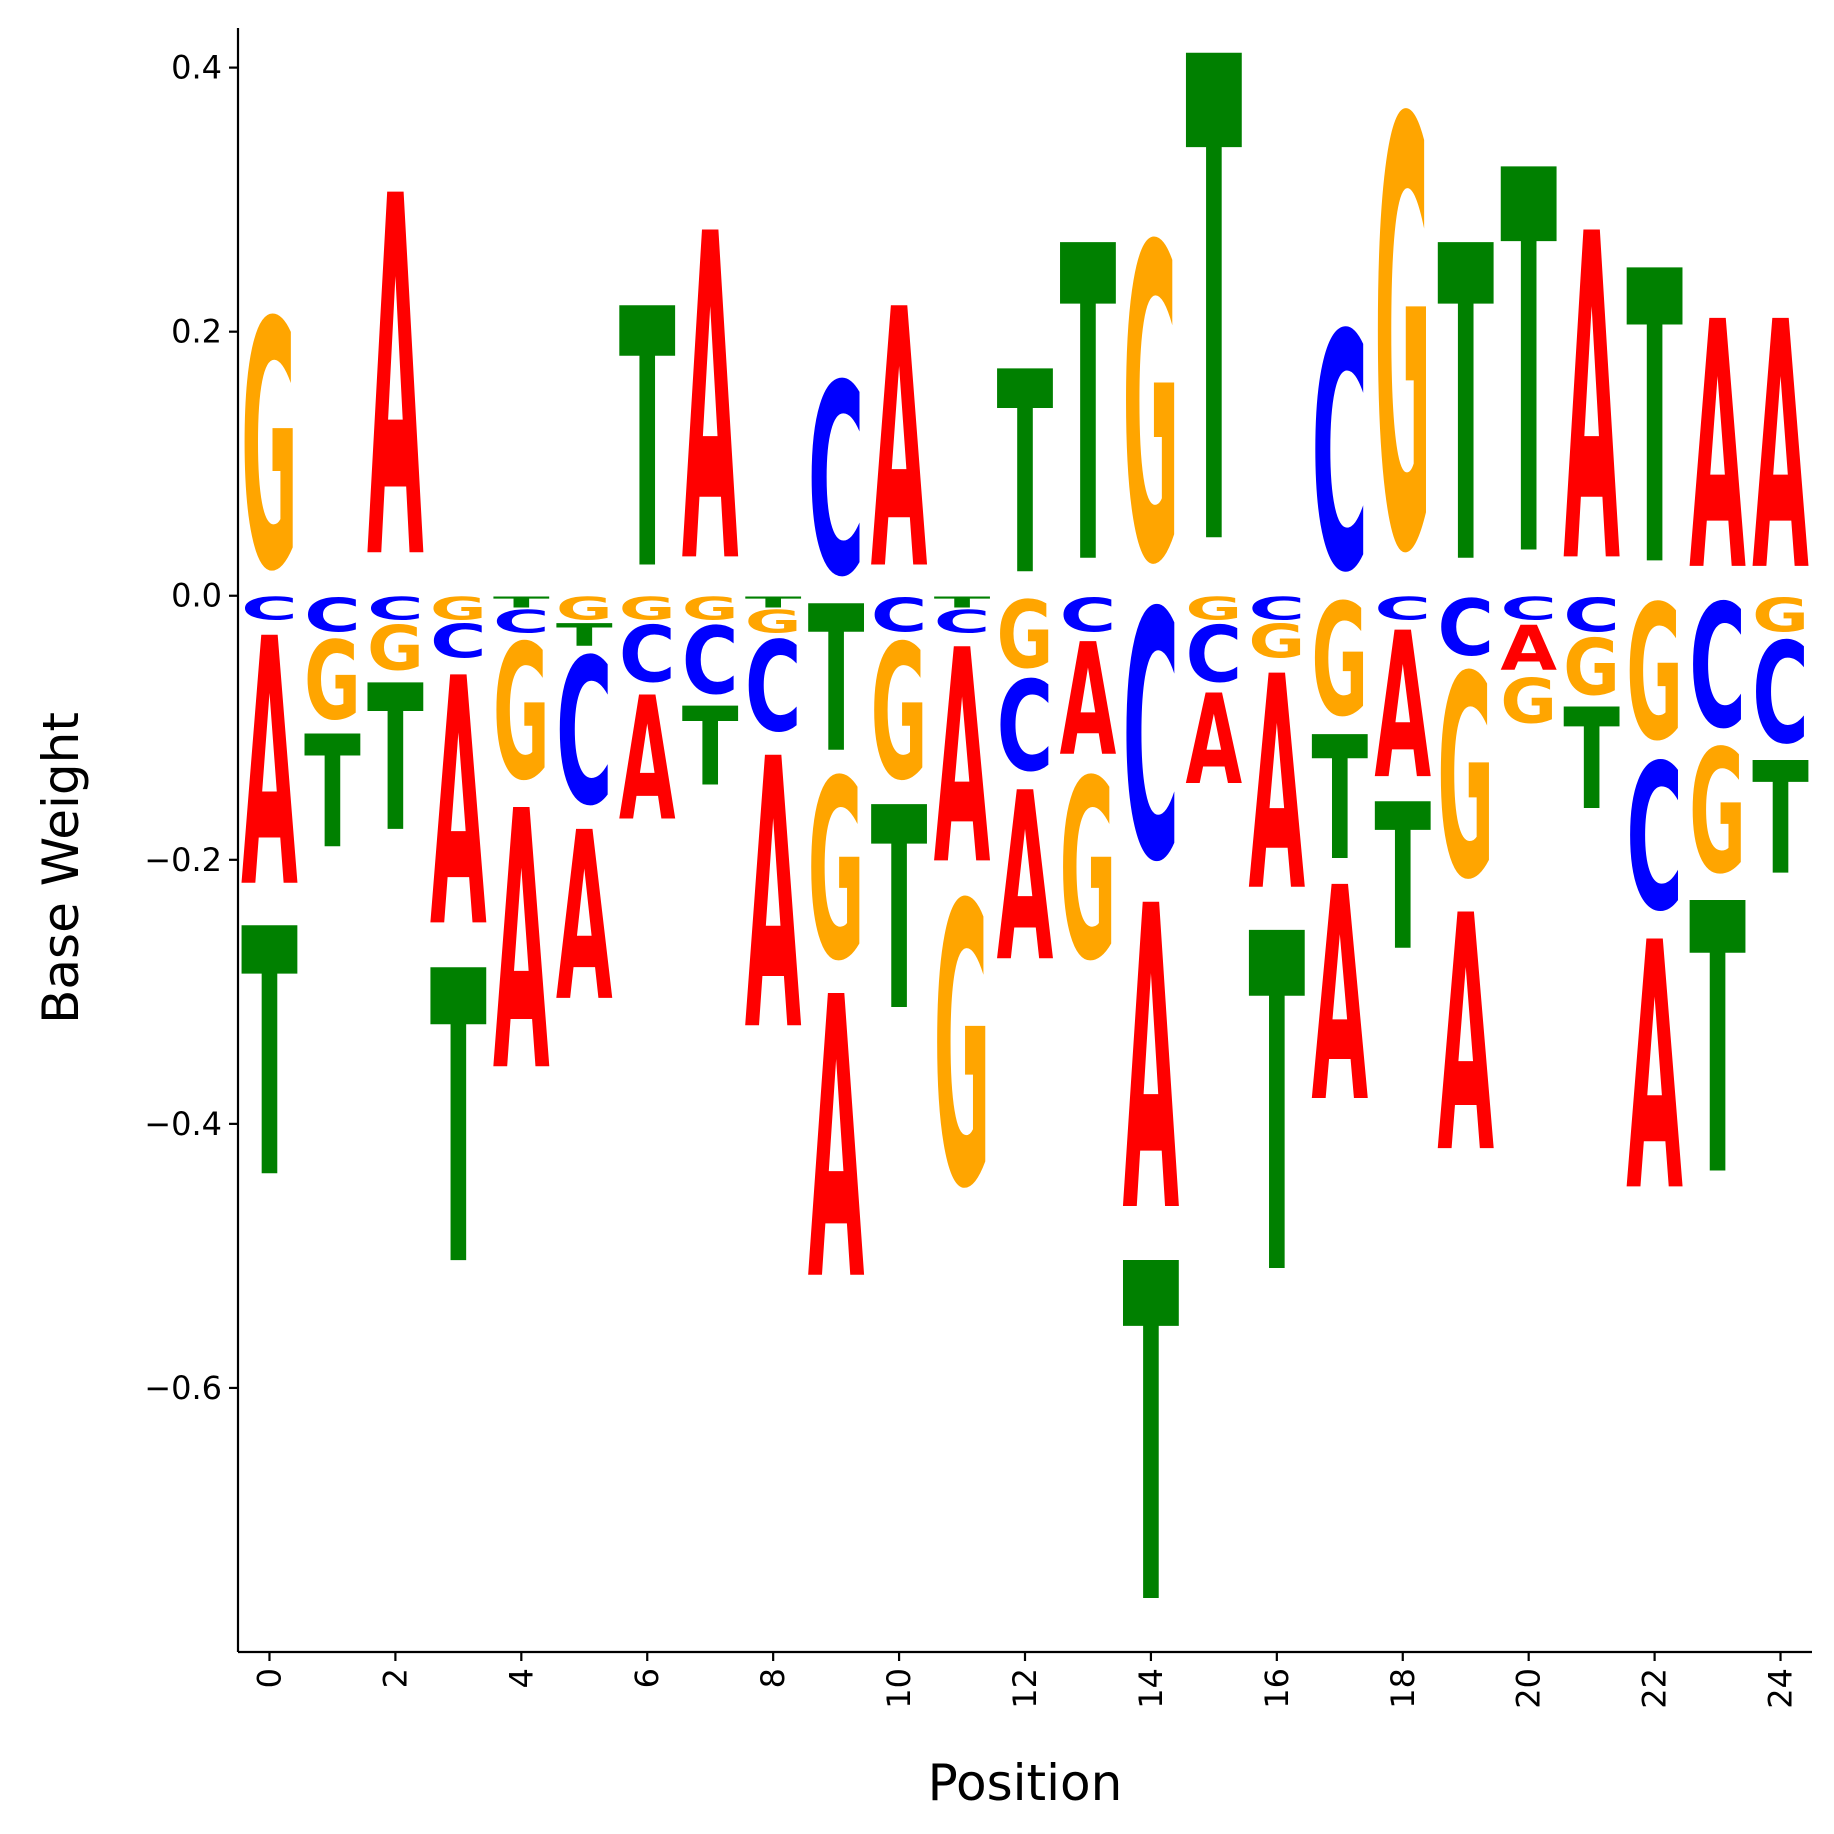 This screenshot has width=1834, height=1834. Describe the element at coordinates (1088, 409) in the screenshot. I see `logo-letter-t-pos-13: T` at that location.